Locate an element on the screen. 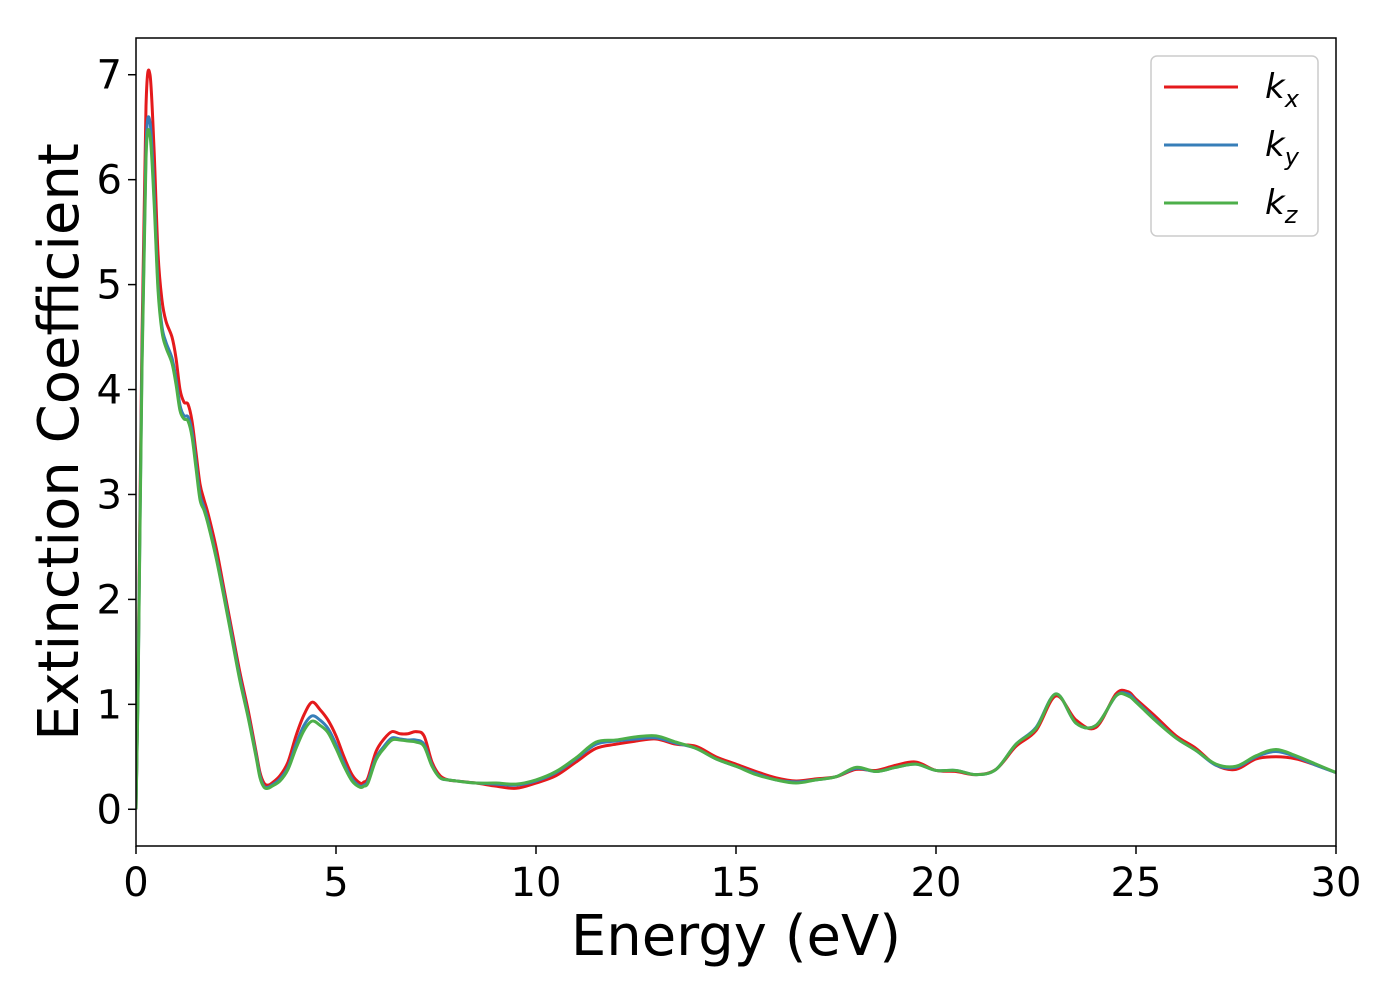 This screenshot has height=1000, width=1400. x-tick-label: 30 is located at coordinates (1336, 883).